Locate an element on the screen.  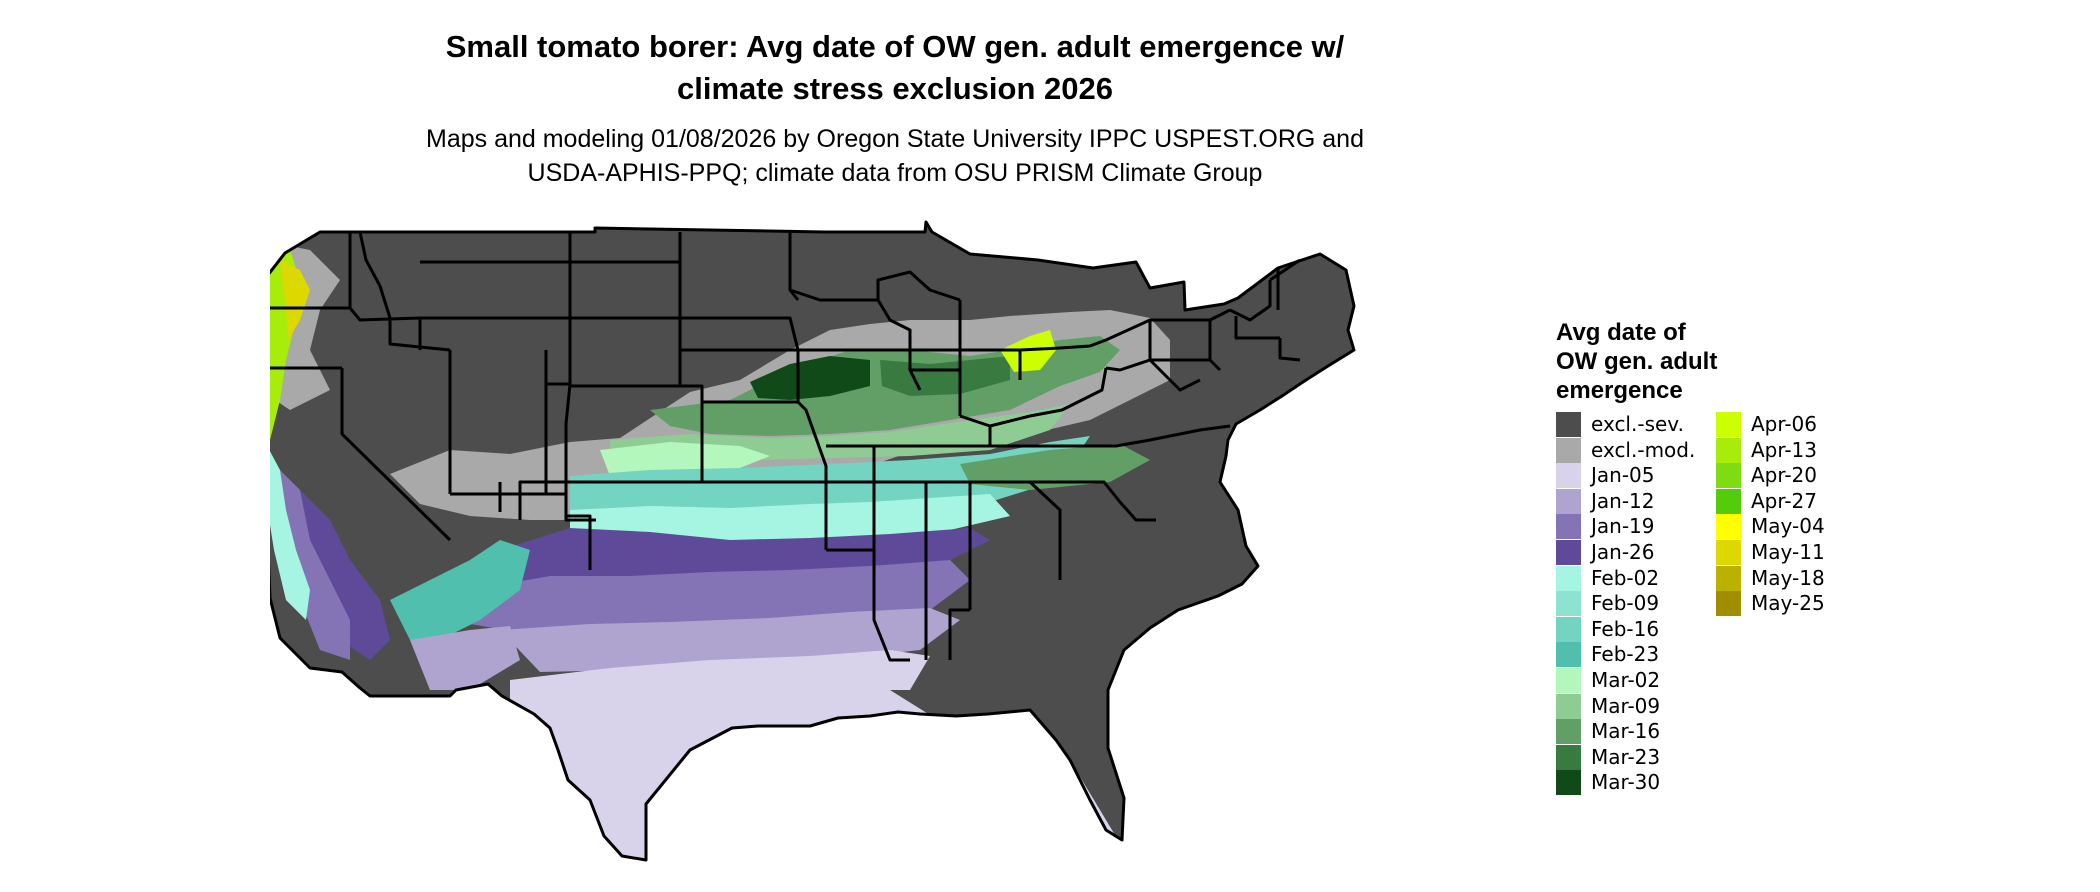
legend-label: Feb-23 is located at coordinates (1625, 654).